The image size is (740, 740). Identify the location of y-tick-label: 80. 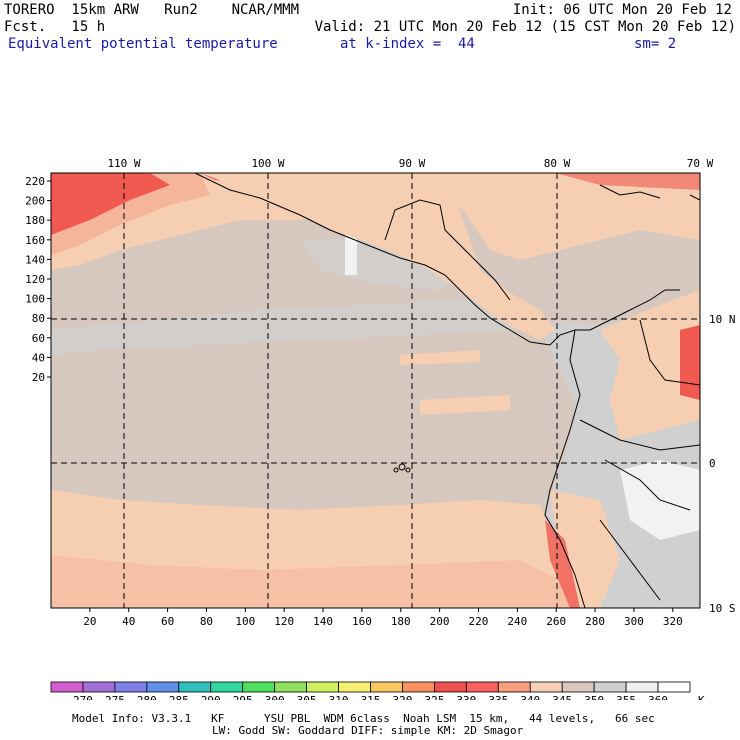
(38, 318).